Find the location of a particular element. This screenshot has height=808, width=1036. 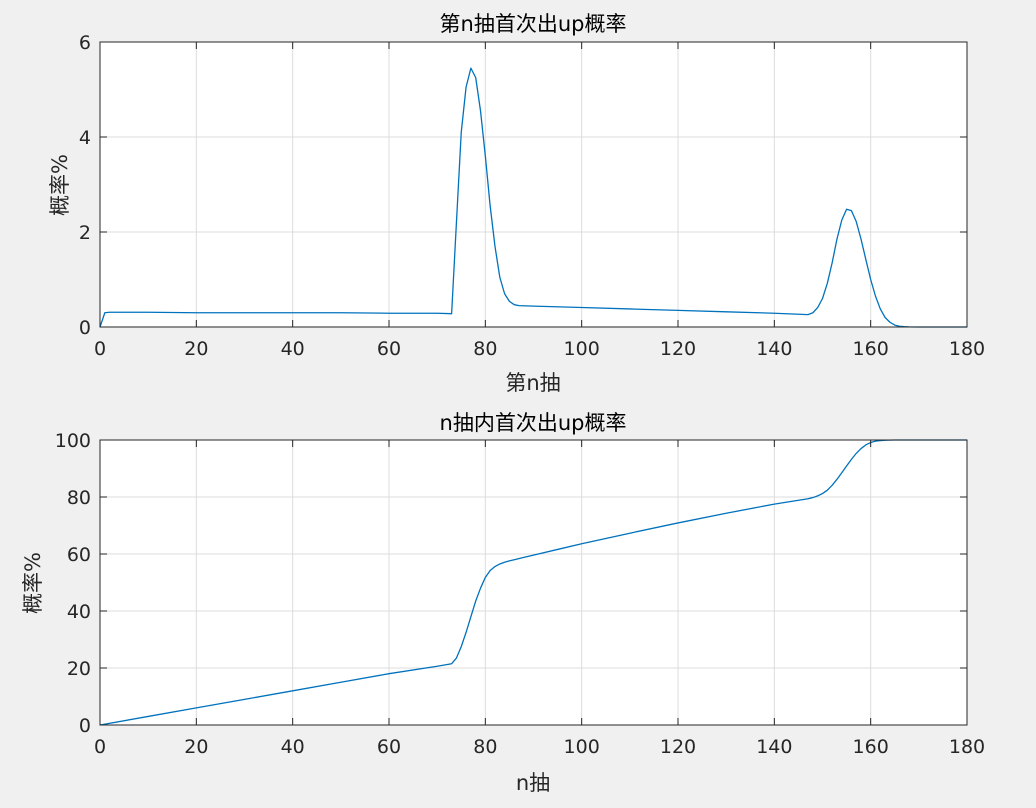

chart-title: n抽内首次出up概率 is located at coordinates (533, 423).